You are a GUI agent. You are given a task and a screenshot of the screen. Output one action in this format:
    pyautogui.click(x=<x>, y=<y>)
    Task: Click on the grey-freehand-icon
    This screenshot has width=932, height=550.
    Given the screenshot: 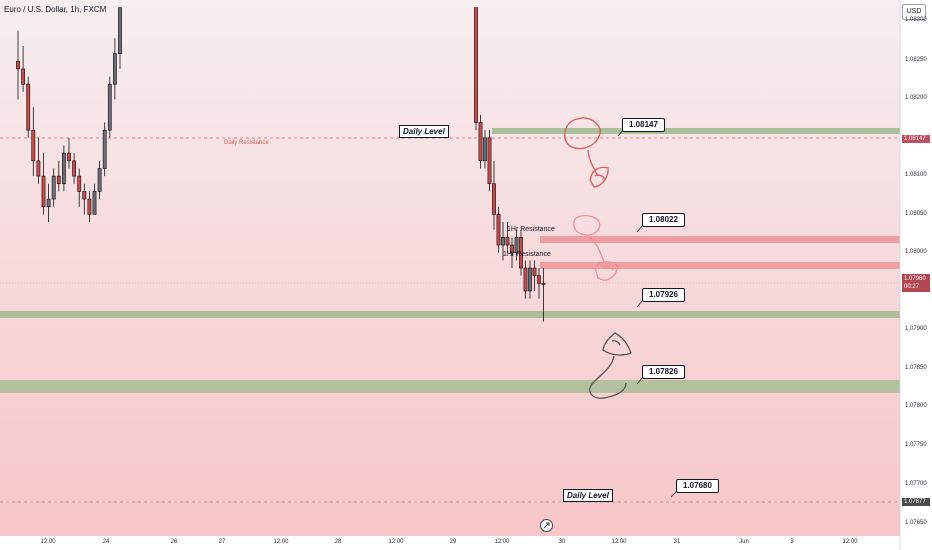 What is the action you would take?
    pyautogui.click(x=610, y=365)
    